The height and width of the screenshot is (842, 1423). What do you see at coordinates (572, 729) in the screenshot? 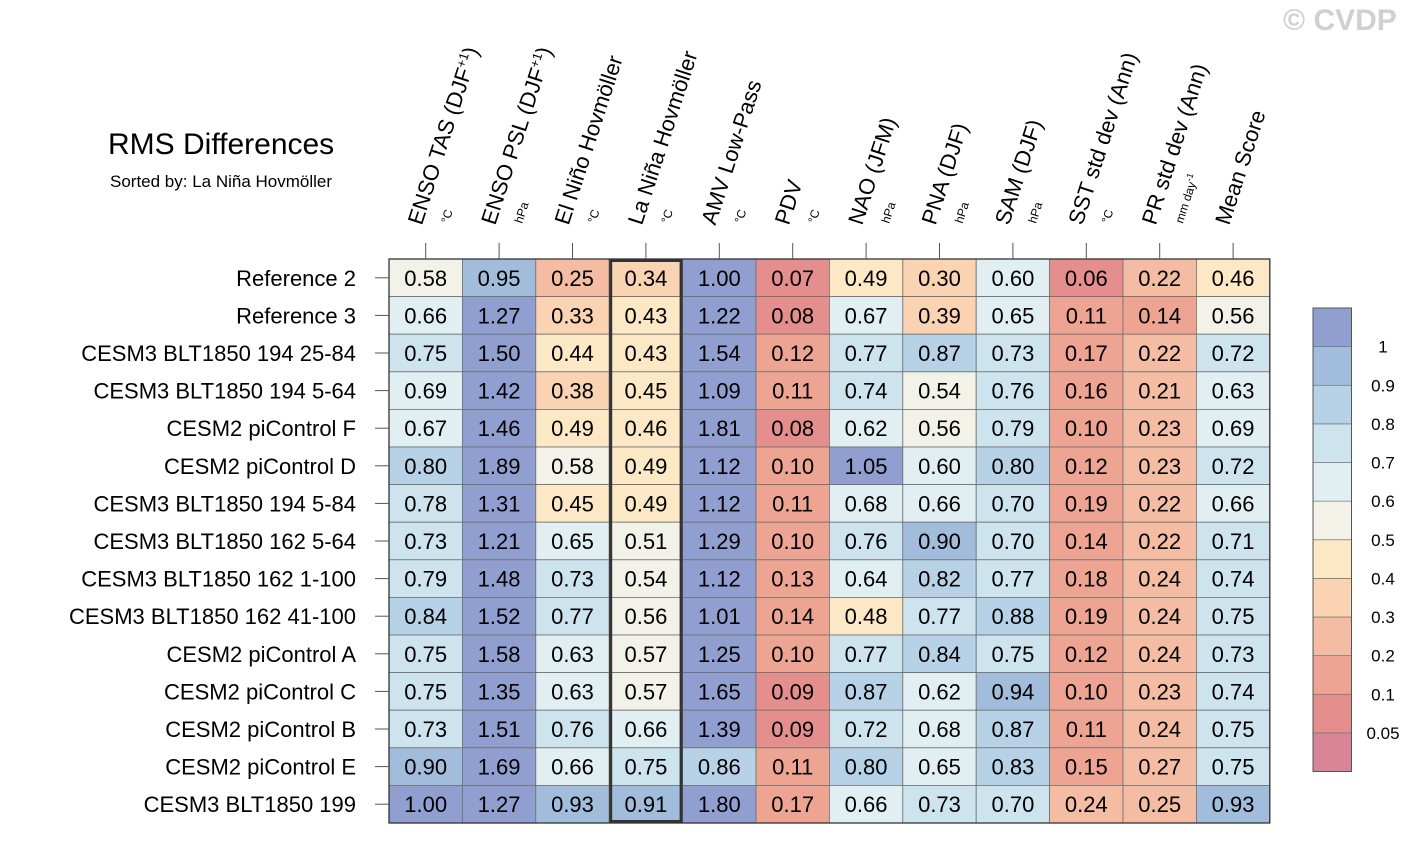
I see `cell-value-label: 0.76` at bounding box center [572, 729].